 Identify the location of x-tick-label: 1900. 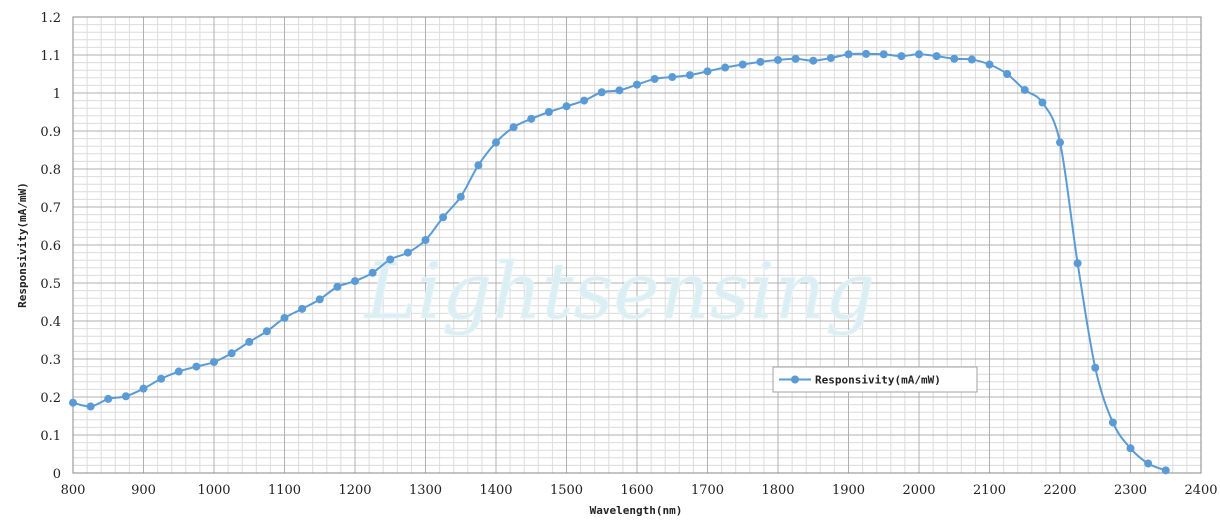
(848, 490).